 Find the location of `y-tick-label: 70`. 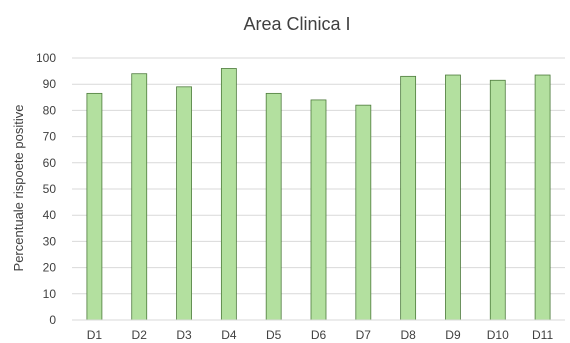

y-tick-label: 70 is located at coordinates (50, 137).